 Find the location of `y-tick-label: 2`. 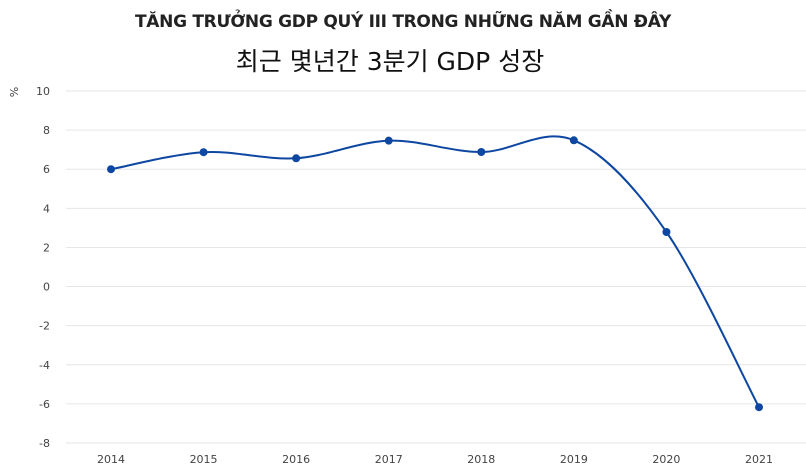

y-tick-label: 2 is located at coordinates (46, 247).